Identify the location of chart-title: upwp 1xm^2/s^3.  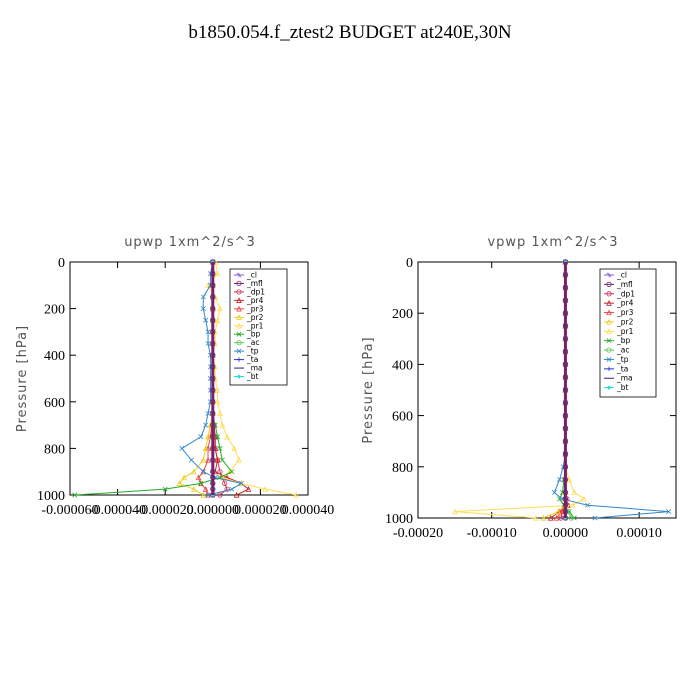
(190, 242).